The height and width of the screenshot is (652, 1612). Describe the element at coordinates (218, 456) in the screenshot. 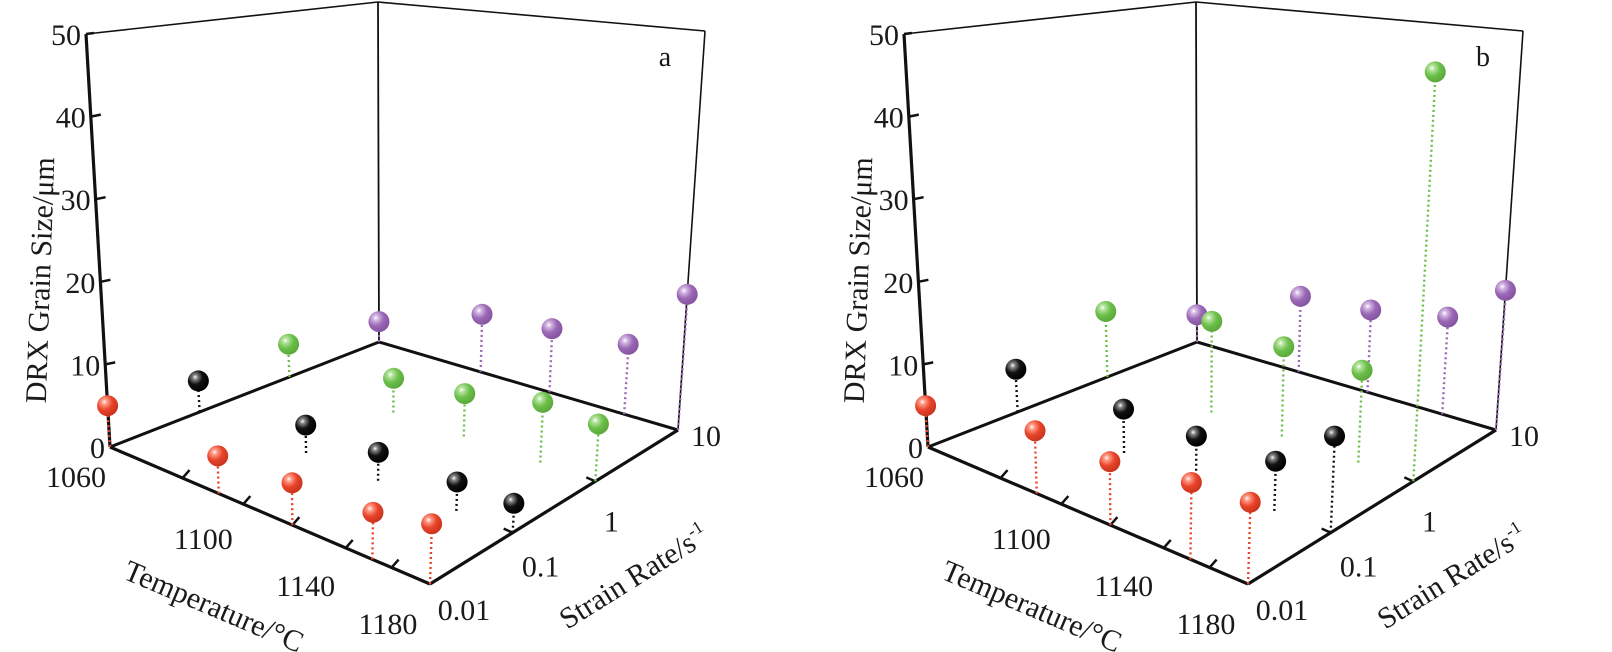

I see `point-sr-0.01-t-1090` at that location.